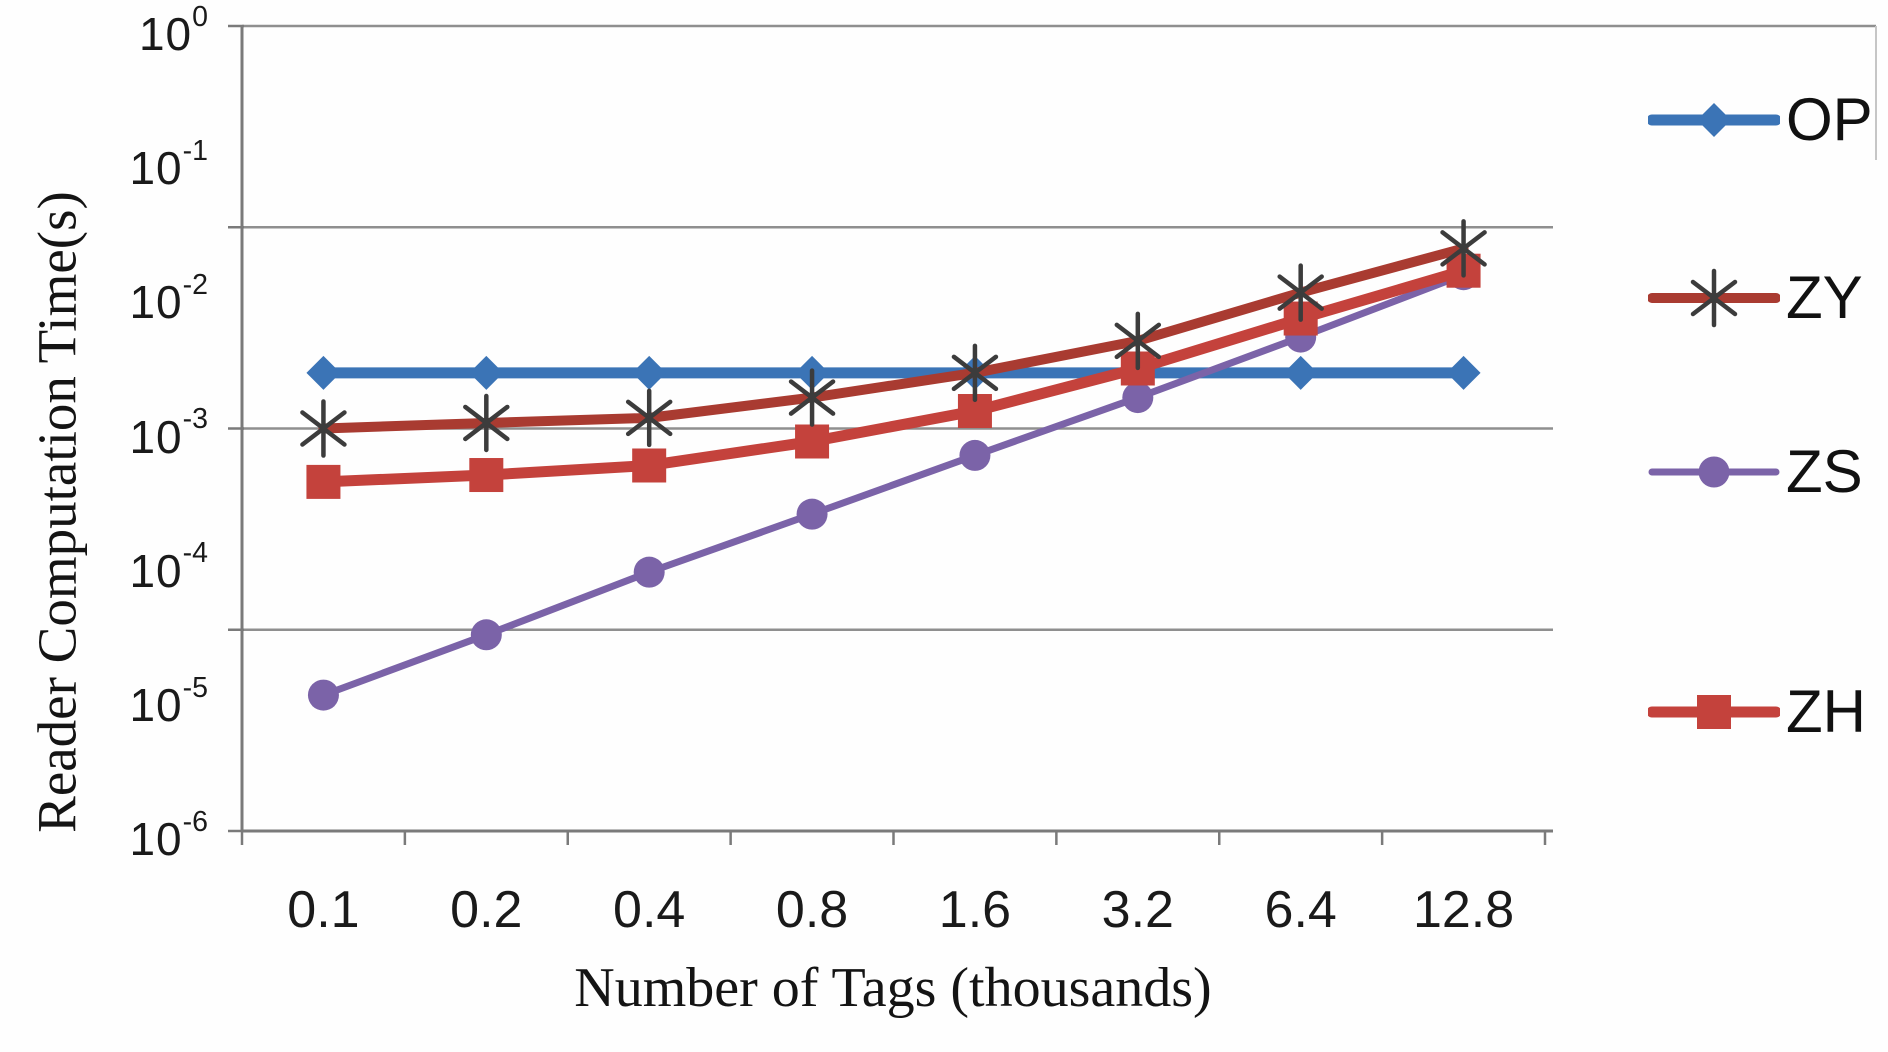 The image size is (1888, 1052). I want to click on legend-item-op: OP, so click(1759, 119).